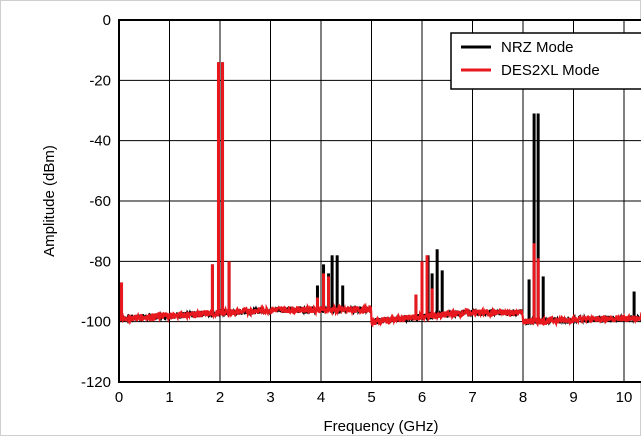  What do you see at coordinates (550, 70) in the screenshot?
I see `legend-label-des2xl: DES2XL Mode` at bounding box center [550, 70].